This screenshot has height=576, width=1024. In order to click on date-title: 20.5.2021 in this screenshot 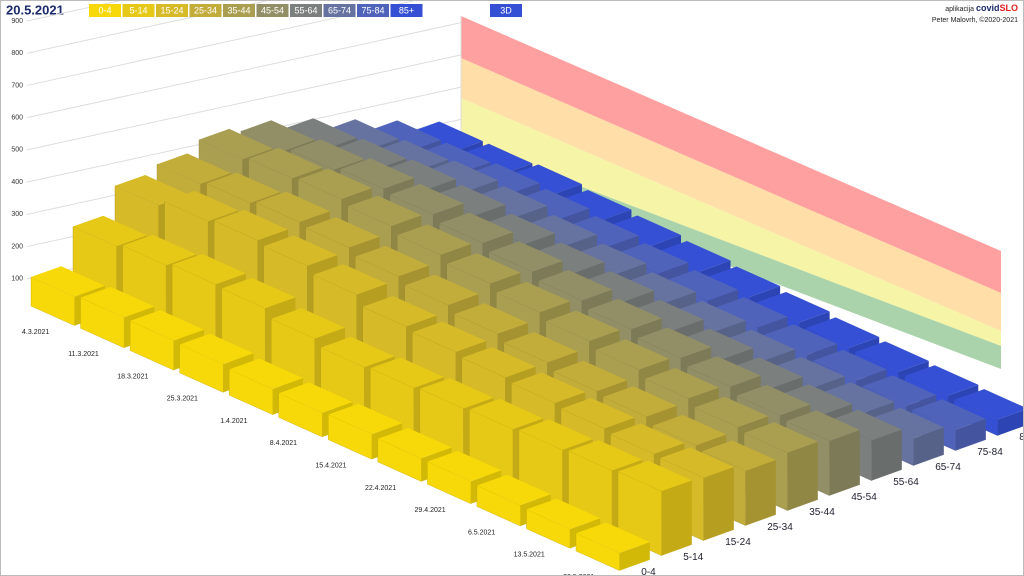, I will do `click(35, 9)`.